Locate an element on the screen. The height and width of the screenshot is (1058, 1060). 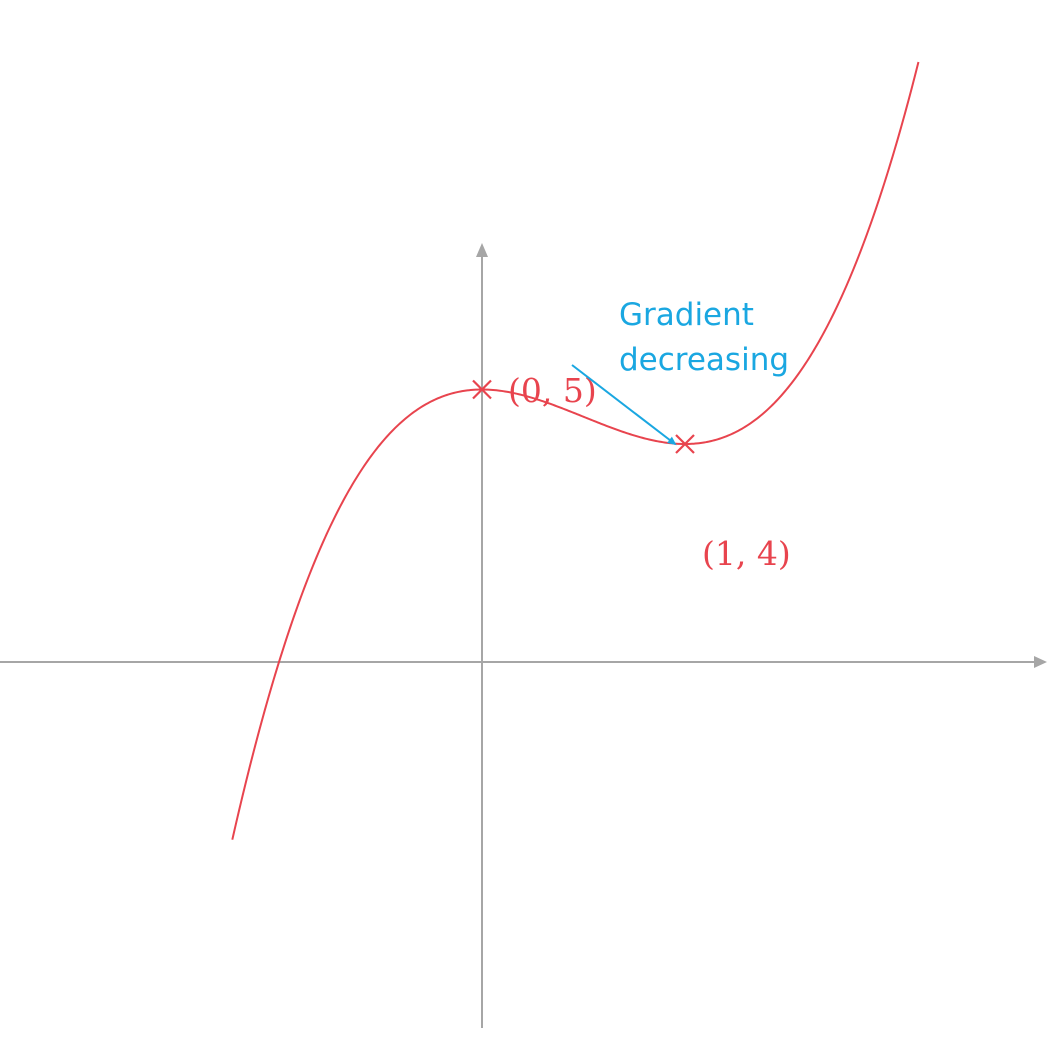
x-axis-arrowhead is located at coordinates (1040, 662).